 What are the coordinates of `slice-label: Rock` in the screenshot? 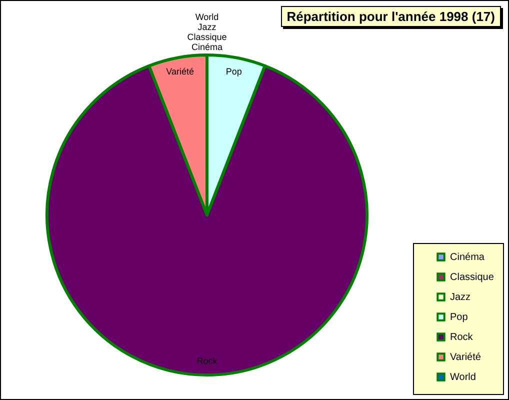 It's located at (207, 361).